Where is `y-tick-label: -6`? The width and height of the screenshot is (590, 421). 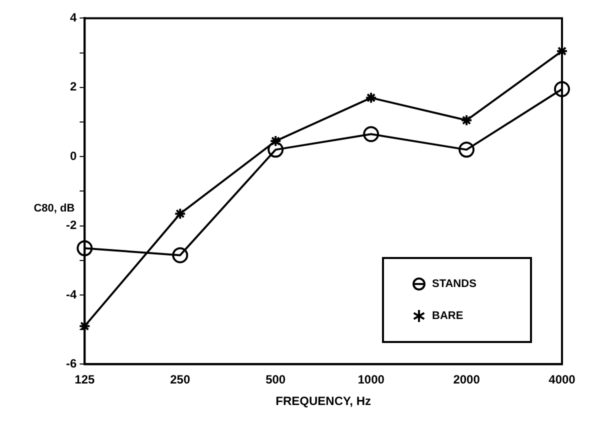
y-tick-label: -6 is located at coordinates (71, 363).